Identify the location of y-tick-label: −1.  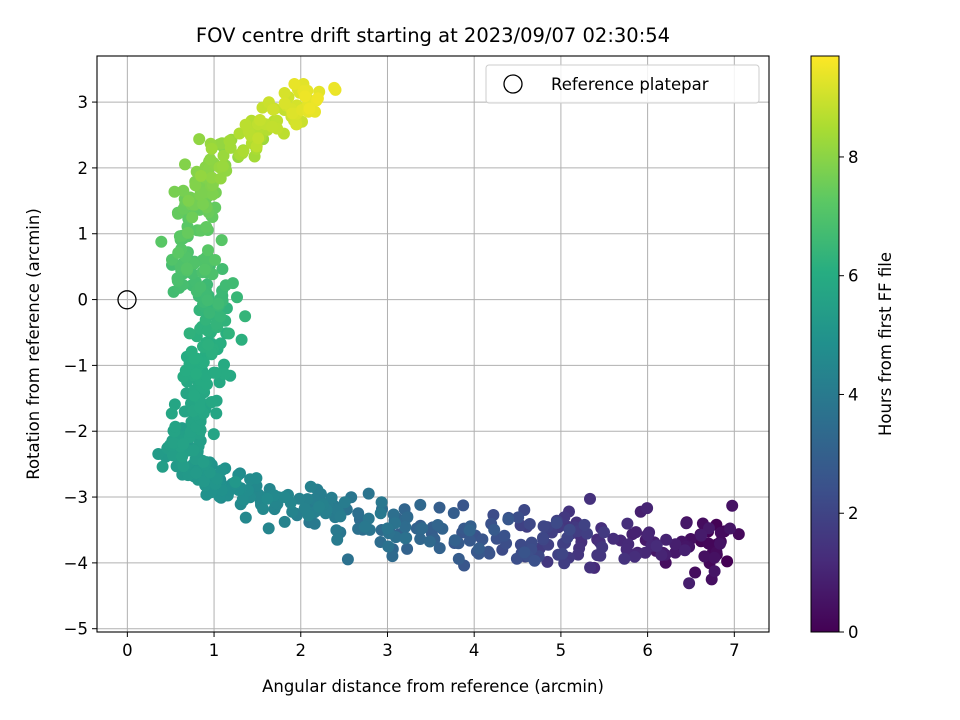
(76, 365).